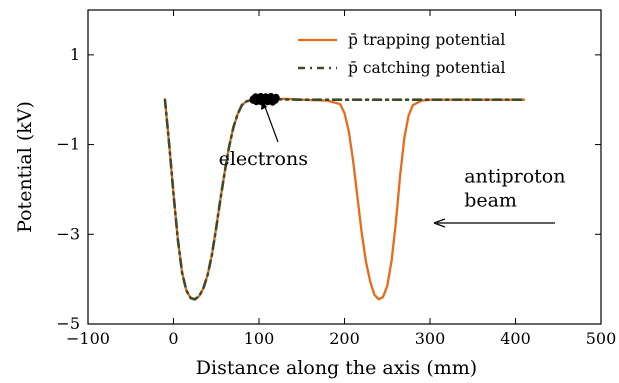 This screenshot has height=383, width=619. What do you see at coordinates (259, 338) in the screenshot?
I see `x-tick-label: 100` at bounding box center [259, 338].